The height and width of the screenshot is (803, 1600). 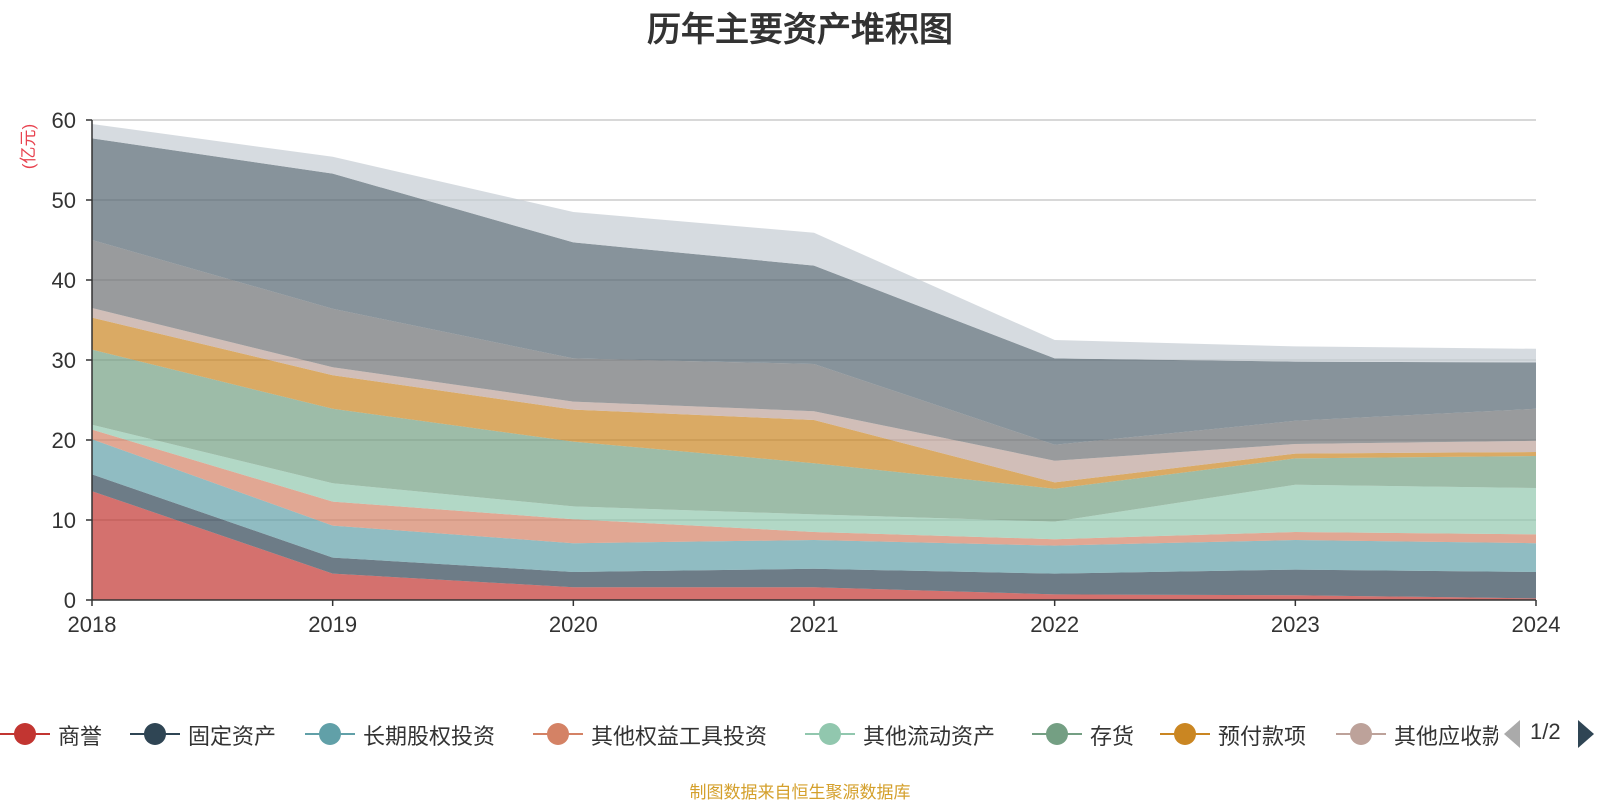 I want to click on legend-label: 存货, so click(x=1112, y=736).